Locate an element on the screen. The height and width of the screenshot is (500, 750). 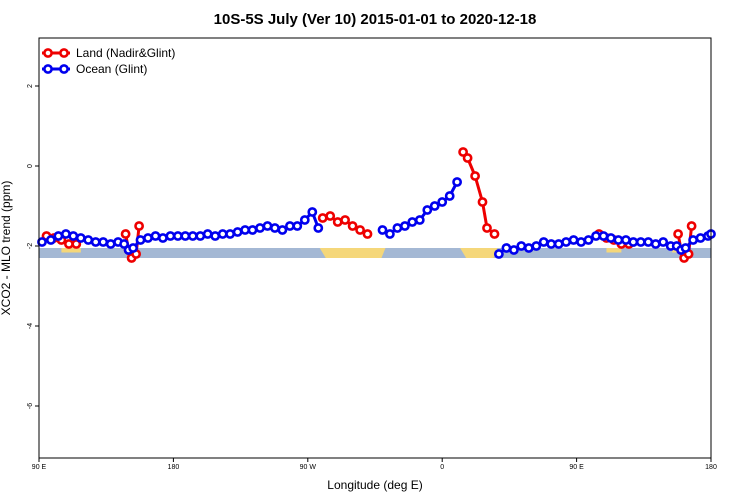
surface-strip is located at coordinates (375, 253).